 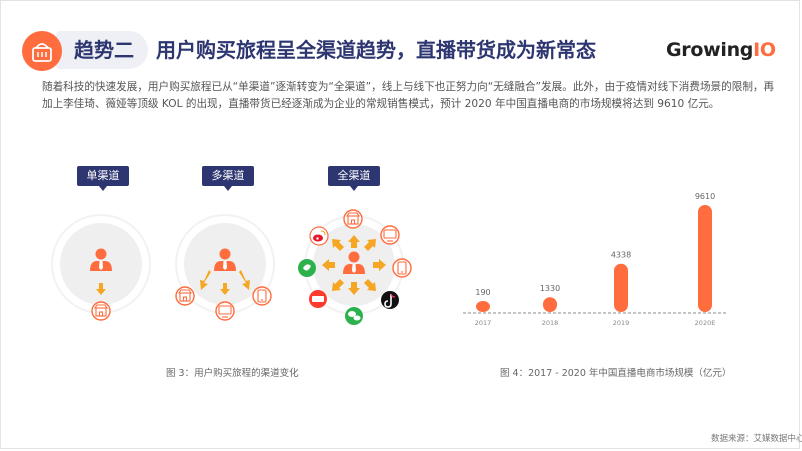 What do you see at coordinates (710, 50) in the screenshot?
I see `logo-text: Growing` at bounding box center [710, 50].